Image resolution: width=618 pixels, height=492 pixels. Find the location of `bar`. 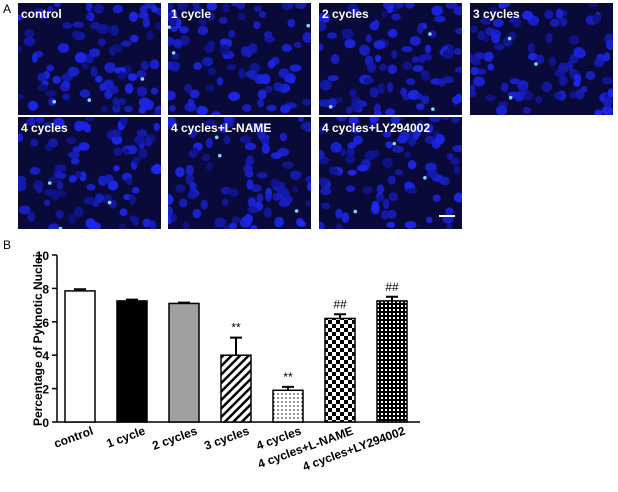

bar is located at coordinates (80, 356).